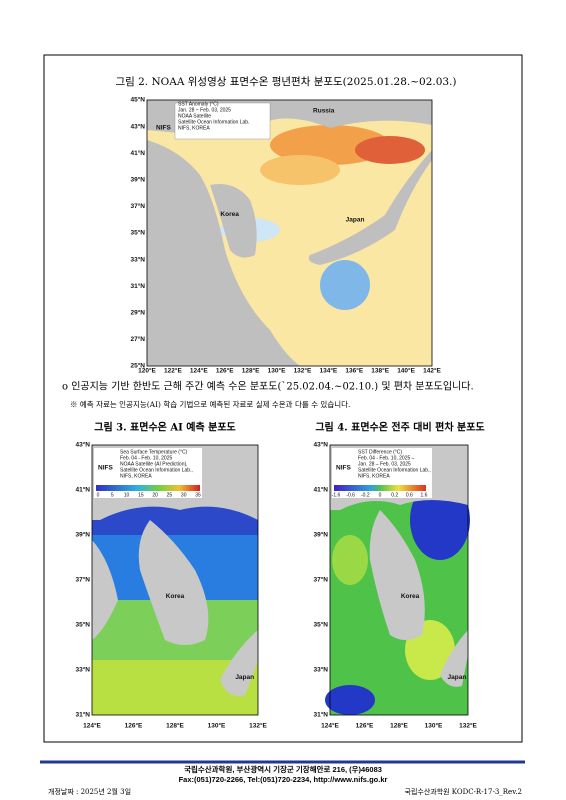  What do you see at coordinates (399, 427) in the screenshot?
I see `figure4-title: 그림 4. 표면수온 전주 대비 편차 분포도` at bounding box center [399, 427].